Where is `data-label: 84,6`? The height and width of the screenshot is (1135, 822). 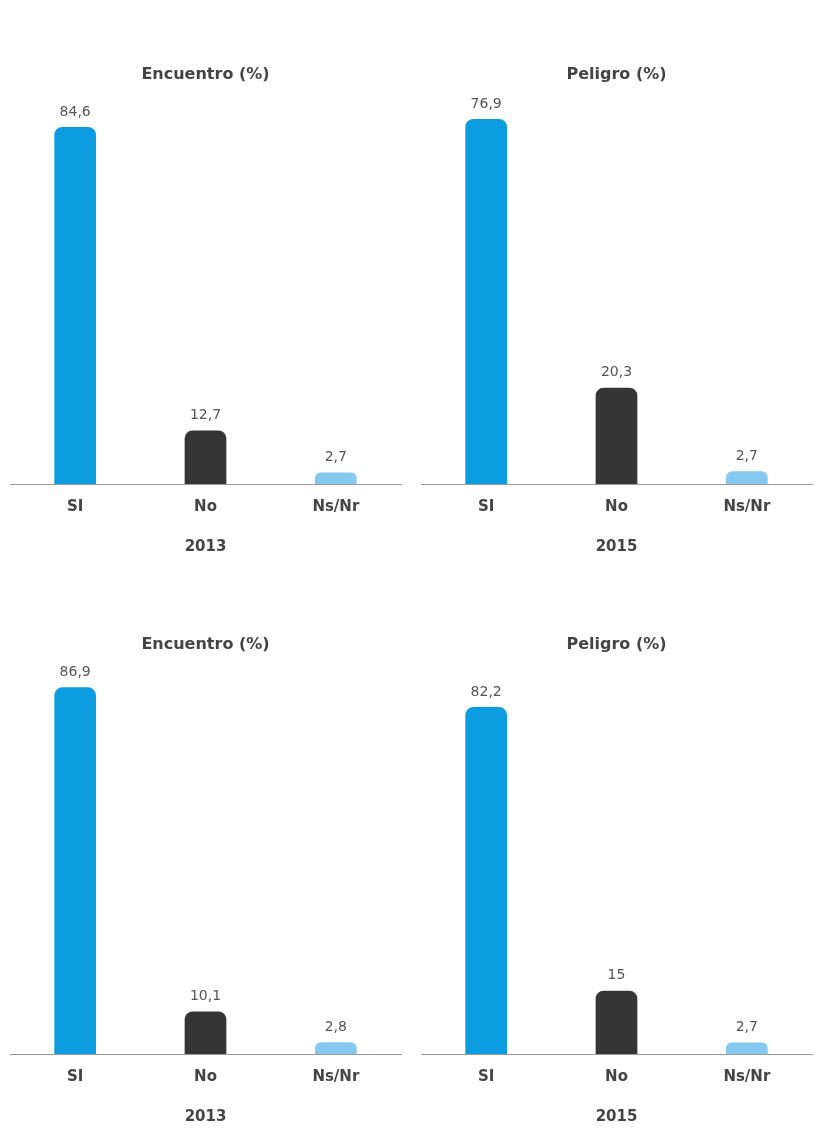
data-label: 84,6 is located at coordinates (75, 110).